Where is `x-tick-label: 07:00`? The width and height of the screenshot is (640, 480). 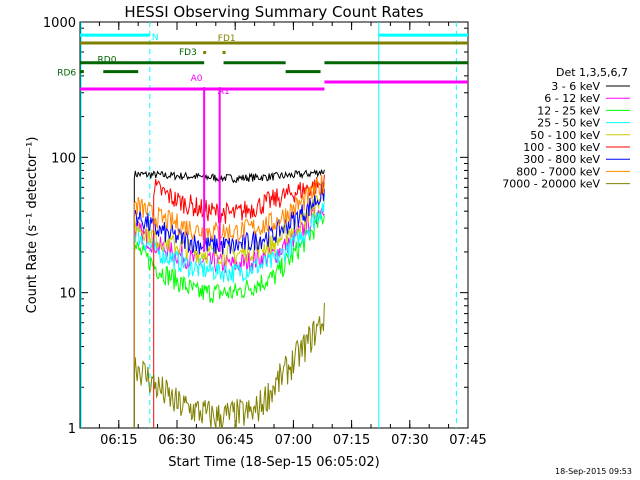
x-tick-label: 07:00 is located at coordinates (293, 440).